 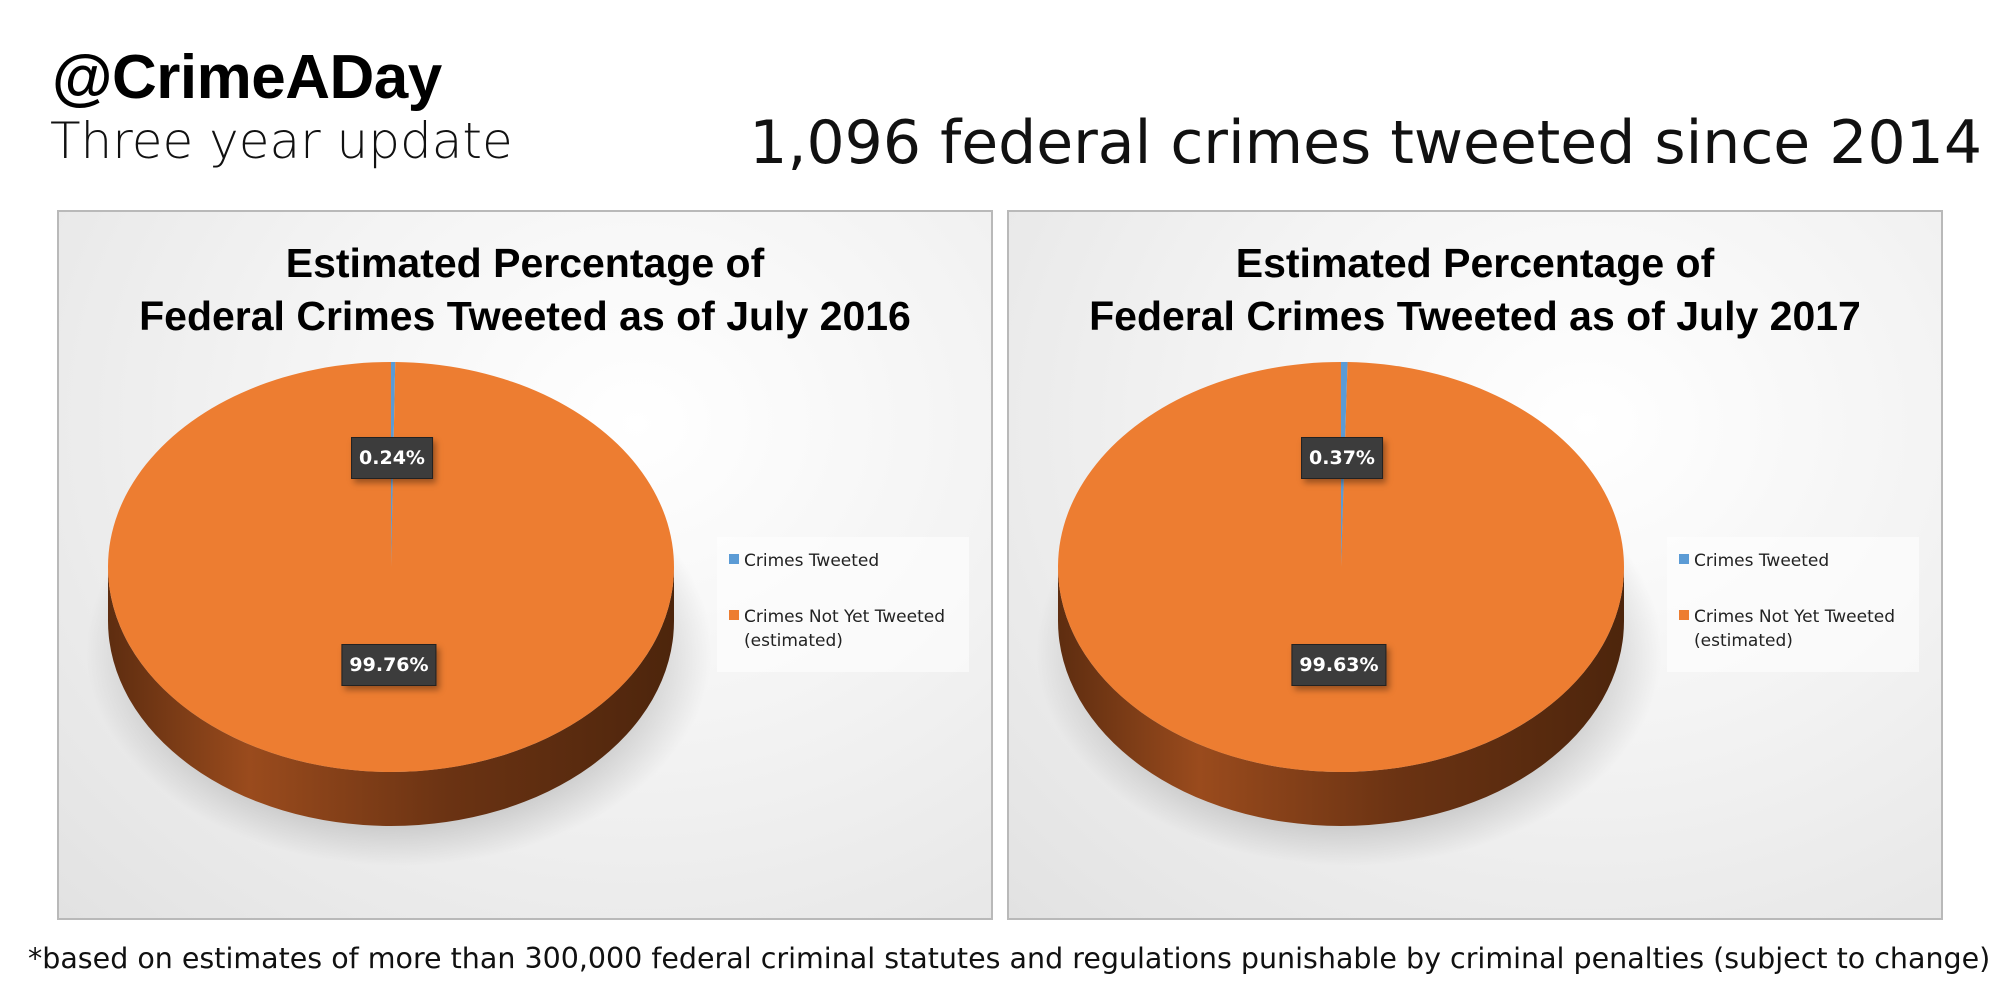 What do you see at coordinates (247, 77) in the screenshot?
I see `page-handle: @CrimeADay` at bounding box center [247, 77].